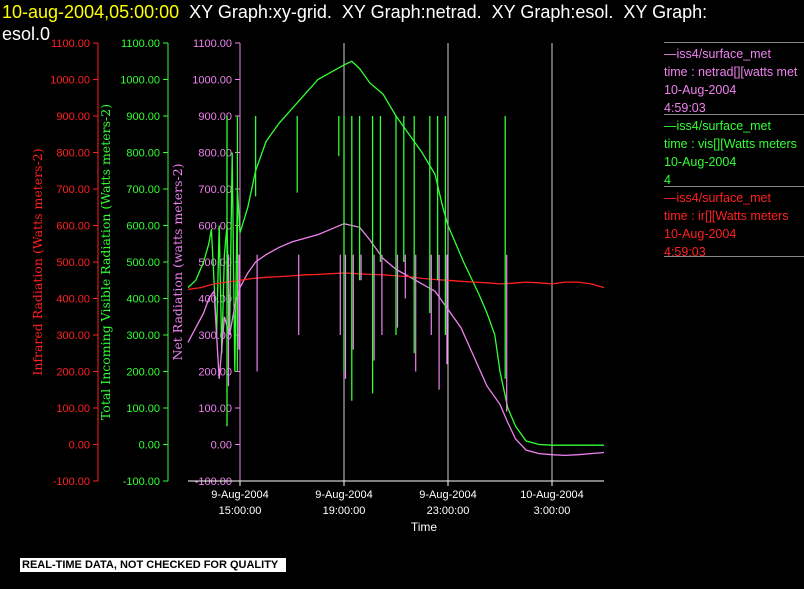 The width and height of the screenshot is (804, 589). Describe the element at coordinates (70, 81) in the screenshot. I see `ir-y-tick-label: 1000.00` at that location.